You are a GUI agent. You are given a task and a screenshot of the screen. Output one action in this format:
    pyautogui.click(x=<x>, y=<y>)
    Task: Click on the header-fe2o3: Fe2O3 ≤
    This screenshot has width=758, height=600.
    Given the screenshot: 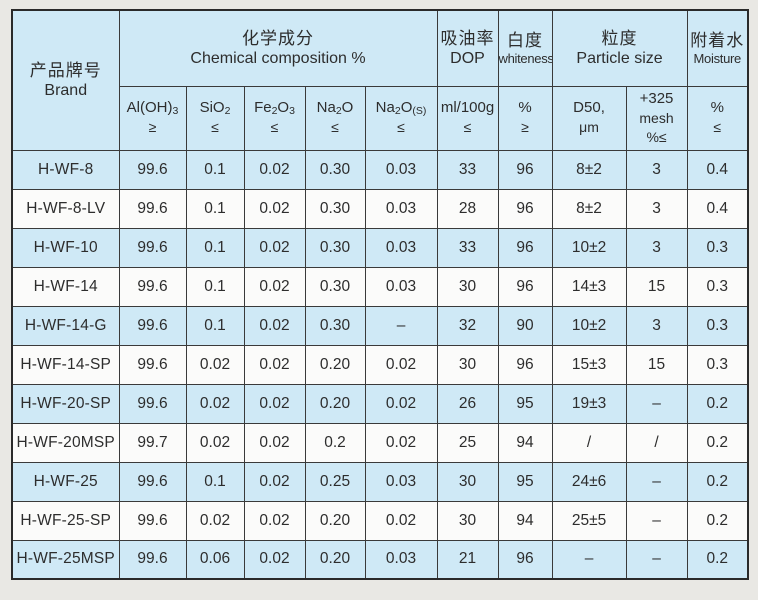 What is the action you would take?
    pyautogui.click(x=274, y=118)
    